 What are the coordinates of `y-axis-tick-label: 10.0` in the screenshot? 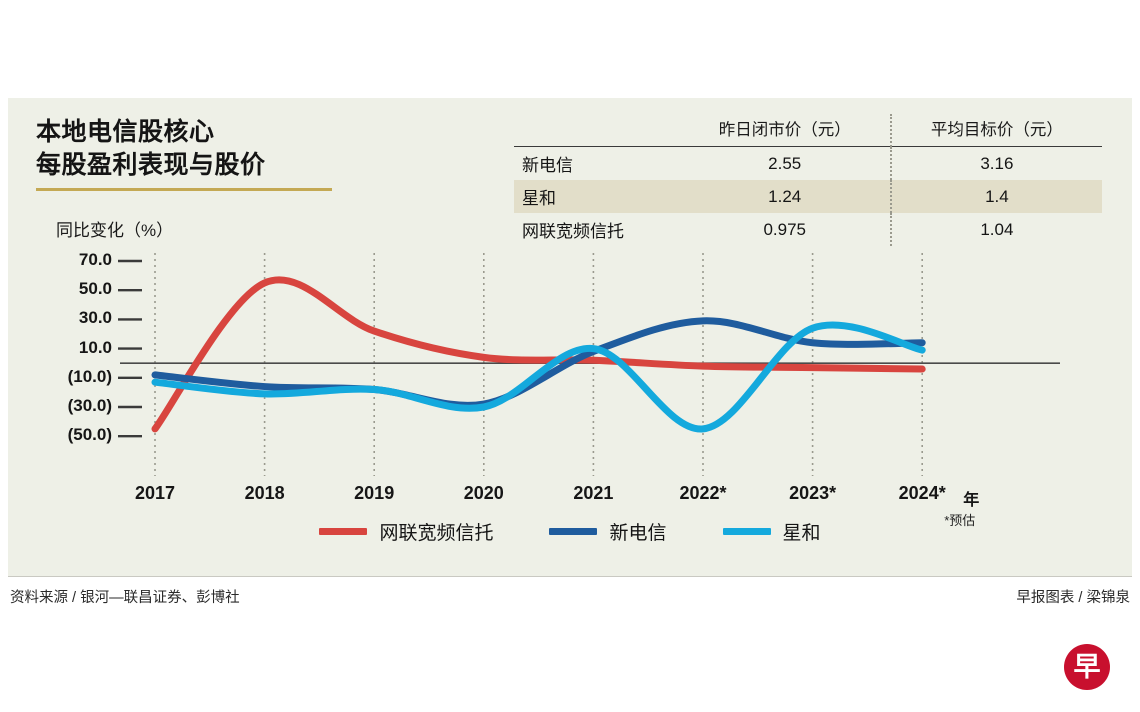 It's located at (95, 347).